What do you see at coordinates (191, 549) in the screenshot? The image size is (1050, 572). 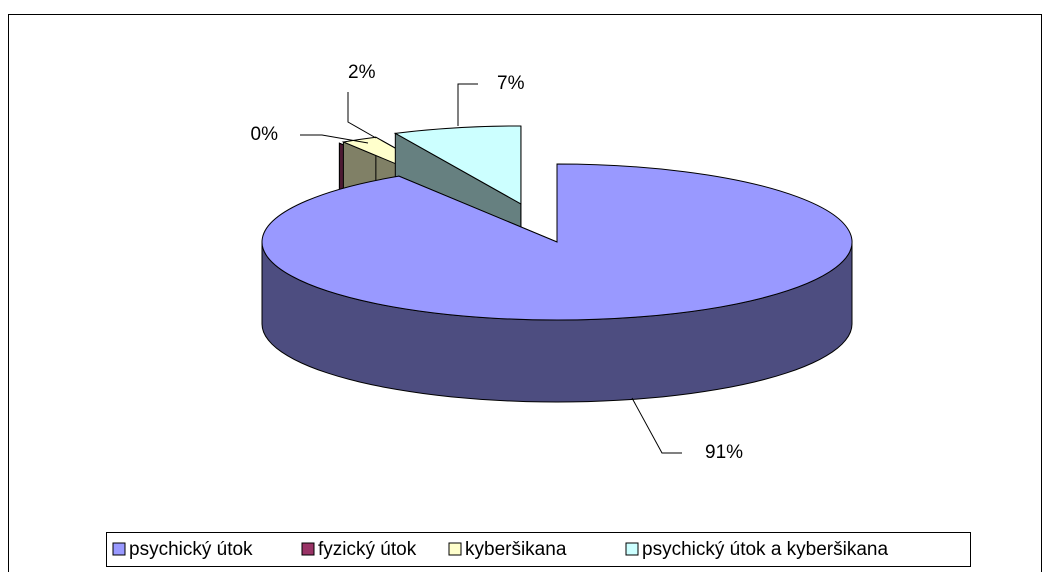 I see `legend-label: psychický útok` at bounding box center [191, 549].